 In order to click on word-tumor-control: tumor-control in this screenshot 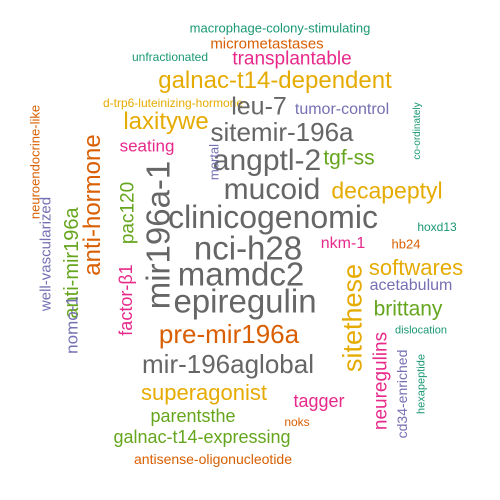, I will do `click(342, 109)`.